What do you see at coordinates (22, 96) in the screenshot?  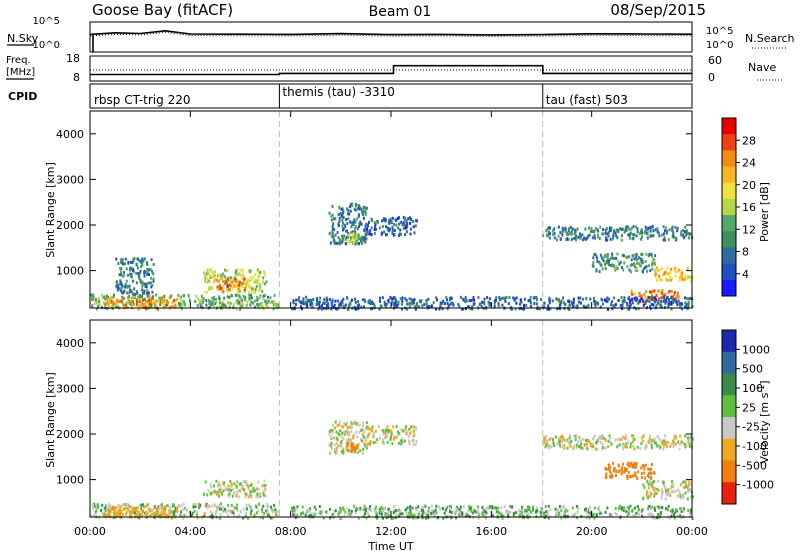 I see `cpid-label: CPID` at bounding box center [22, 96].